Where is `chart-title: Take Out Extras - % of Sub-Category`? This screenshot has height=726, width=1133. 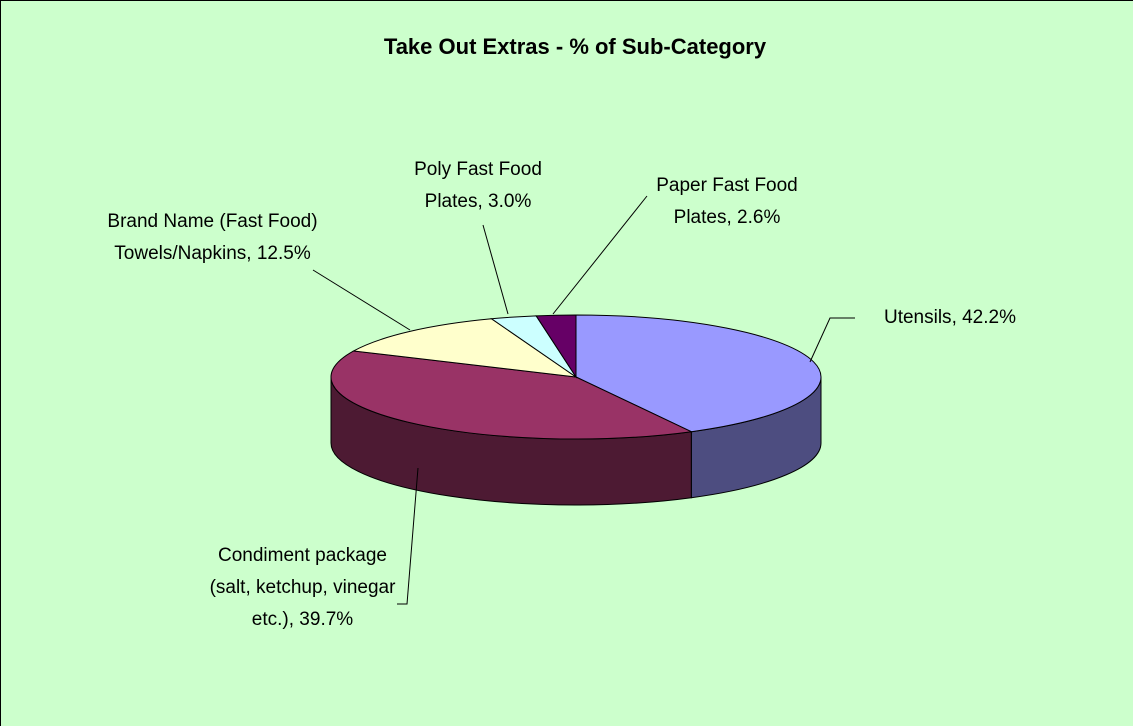 chart-title: Take Out Extras - % of Sub-Category is located at coordinates (575, 46).